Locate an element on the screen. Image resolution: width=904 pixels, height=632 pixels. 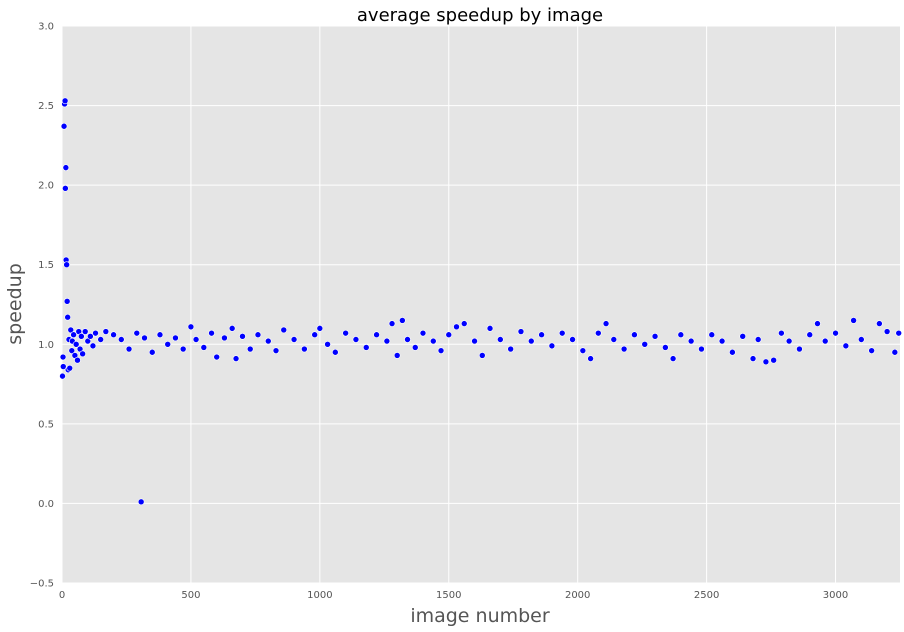
x-tick-label: 500 is located at coordinates (190, 595).